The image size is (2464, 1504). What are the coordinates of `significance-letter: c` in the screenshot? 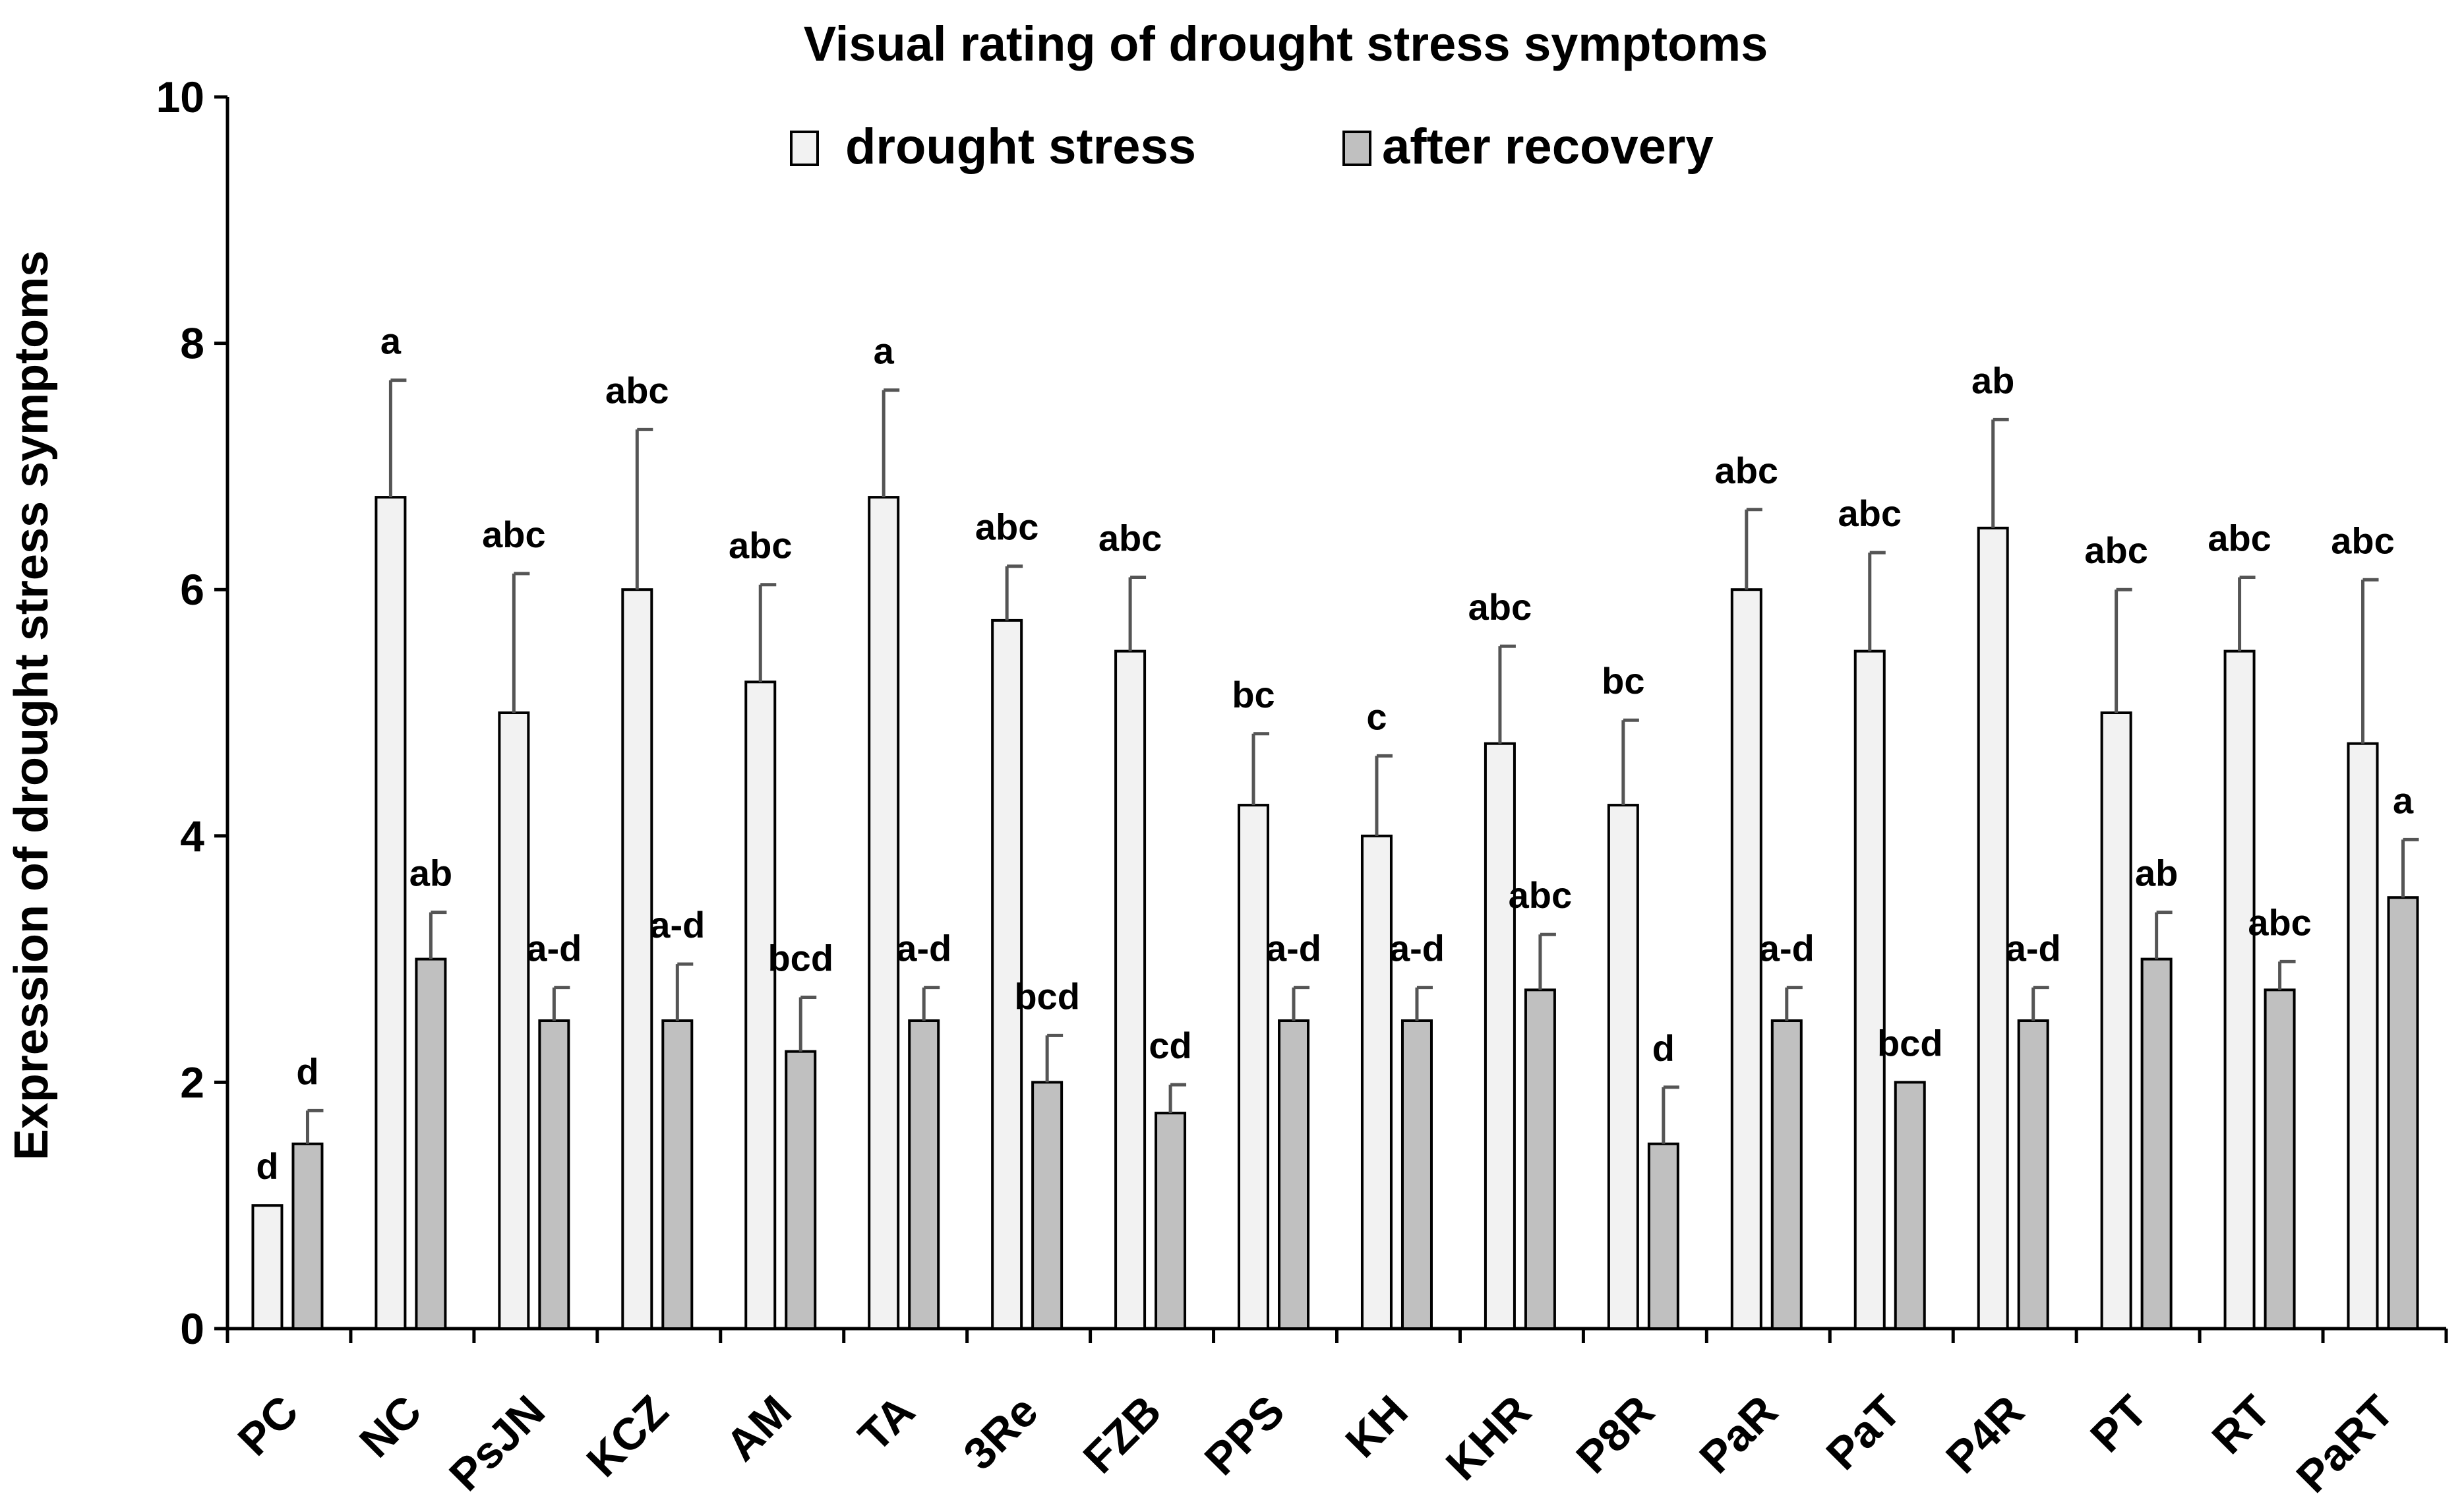 It's located at (1377, 716).